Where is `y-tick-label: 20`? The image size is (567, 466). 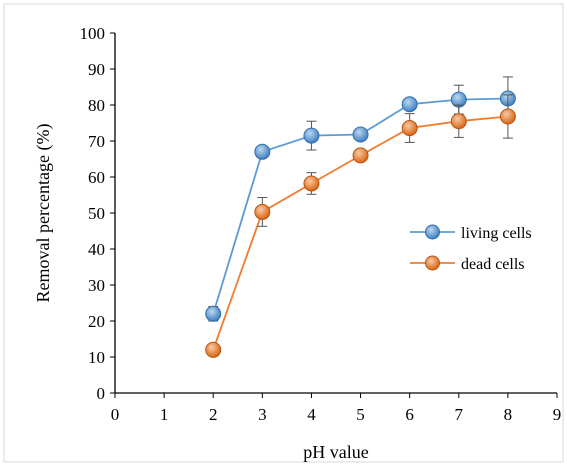 y-tick-label: 20 is located at coordinates (96, 321).